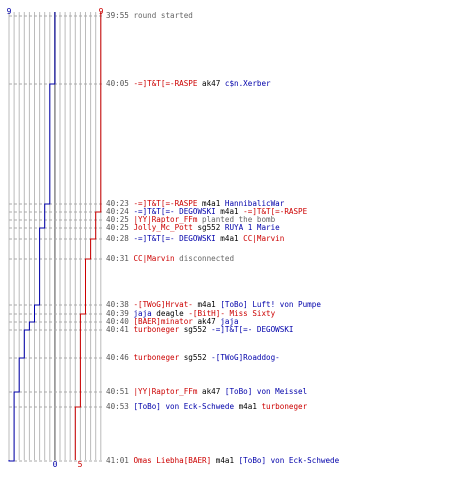  What do you see at coordinates (232, 313) in the screenshot?
I see `event-text-part: -[BitH]- Miss Sixty` at bounding box center [232, 313].